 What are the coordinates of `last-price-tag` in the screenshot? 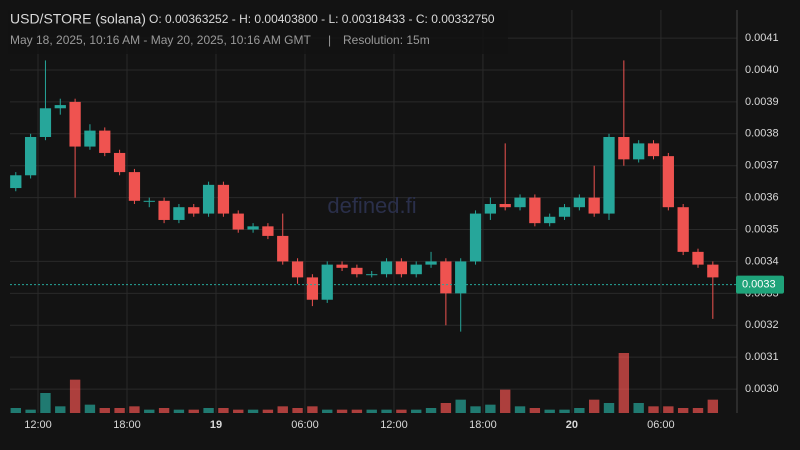 It's located at (760, 284).